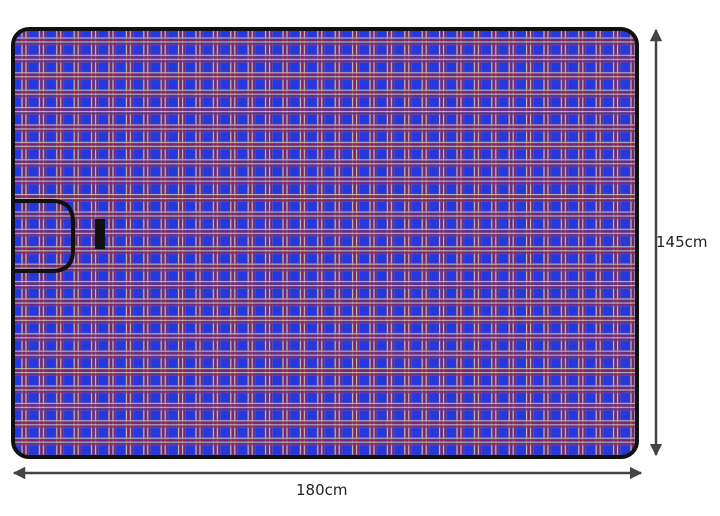 Image resolution: width=720 pixels, height=516 pixels. I want to click on width-label: 180cm, so click(322, 490).